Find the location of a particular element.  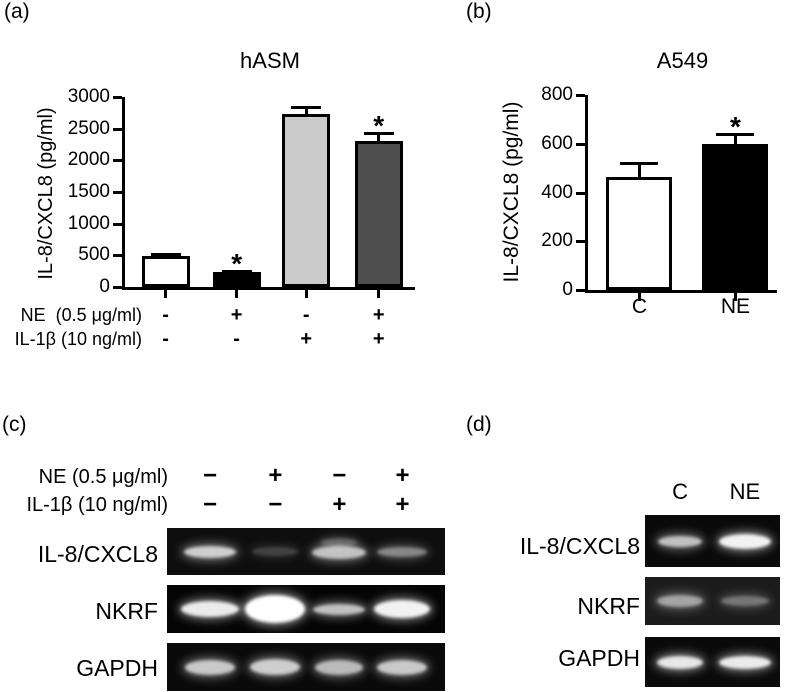

chart-a-condition-label-ne: NE (0.5 μg/ml) is located at coordinates (81, 315).